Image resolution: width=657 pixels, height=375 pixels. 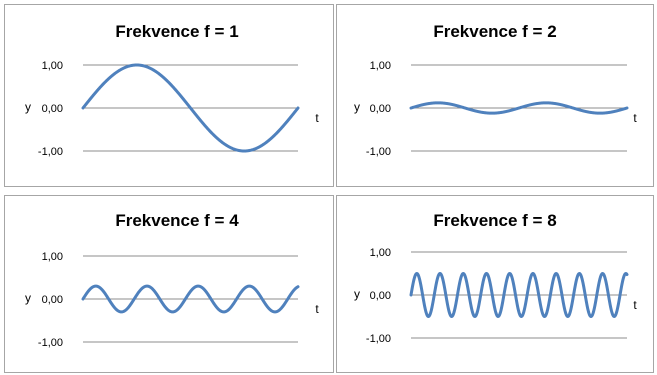 I want to click on chart-title: Frekvence f = 2, so click(x=494, y=31).